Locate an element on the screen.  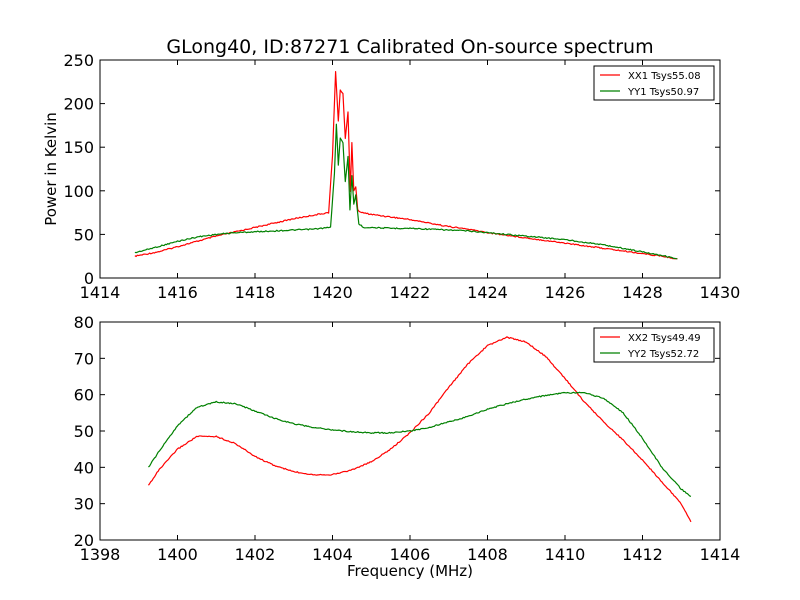
bottom-legend-label-2: YY2 Tsys52.72 is located at coordinates (663, 354).